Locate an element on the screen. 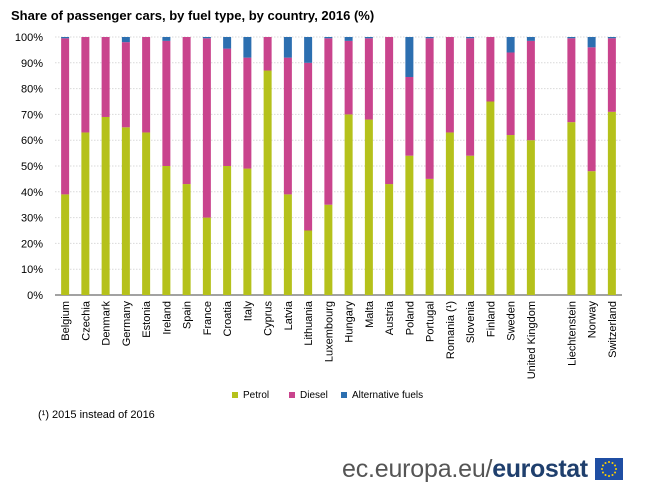 The height and width of the screenshot is (498, 655). legend-label: Diesel is located at coordinates (314, 395).